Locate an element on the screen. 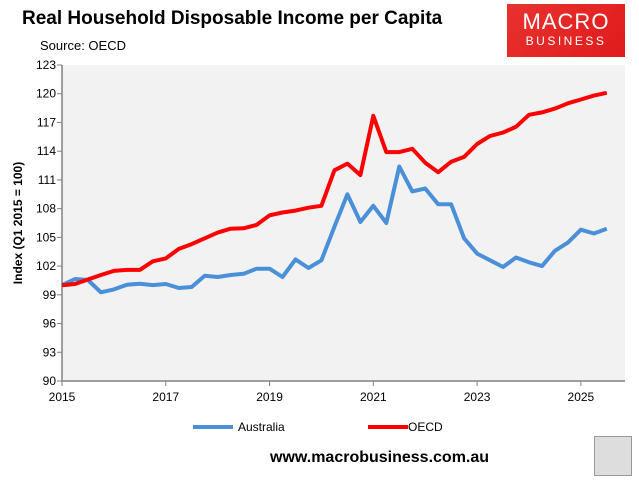 The image size is (639, 483). macrobusiness-logo: MACRO BUSINESS is located at coordinates (566, 30).